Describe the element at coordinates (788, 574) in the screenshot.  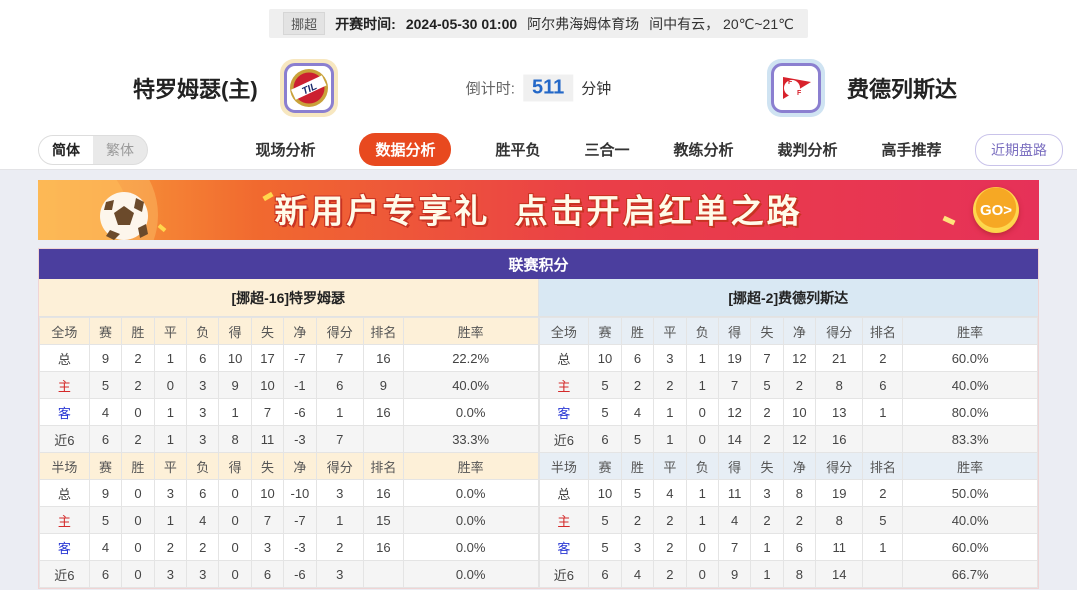
I see `table-row: 近6 6 4 2 0 9 1 8 14 66.7%` at that location.